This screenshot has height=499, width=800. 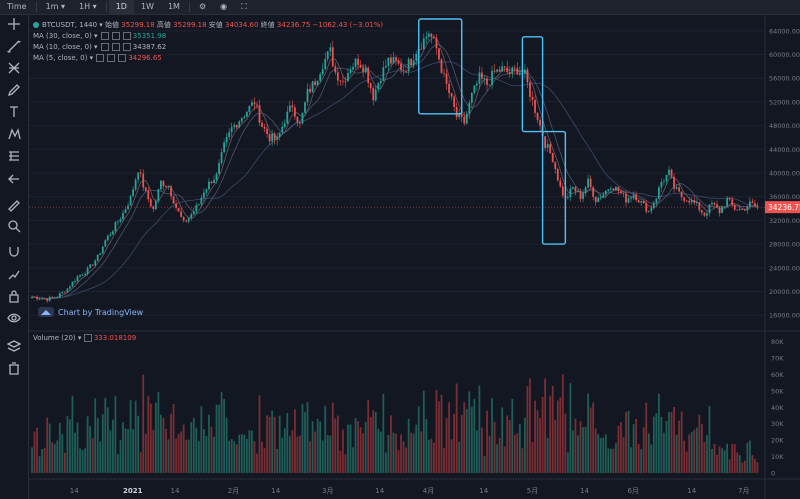 What do you see at coordinates (88, 6) in the screenshot?
I see `timeframe-1h: 1H ▾` at bounding box center [88, 6].